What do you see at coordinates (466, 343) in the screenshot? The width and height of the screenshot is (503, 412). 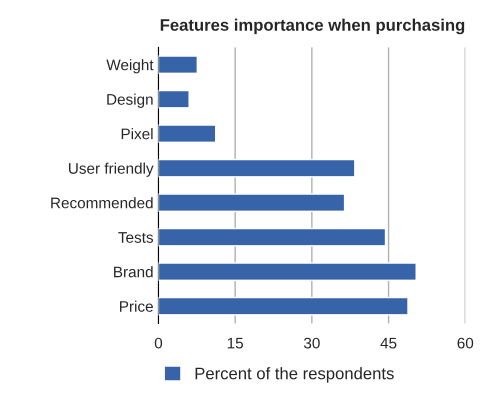 I see `x-tick-label: 60` at bounding box center [466, 343].